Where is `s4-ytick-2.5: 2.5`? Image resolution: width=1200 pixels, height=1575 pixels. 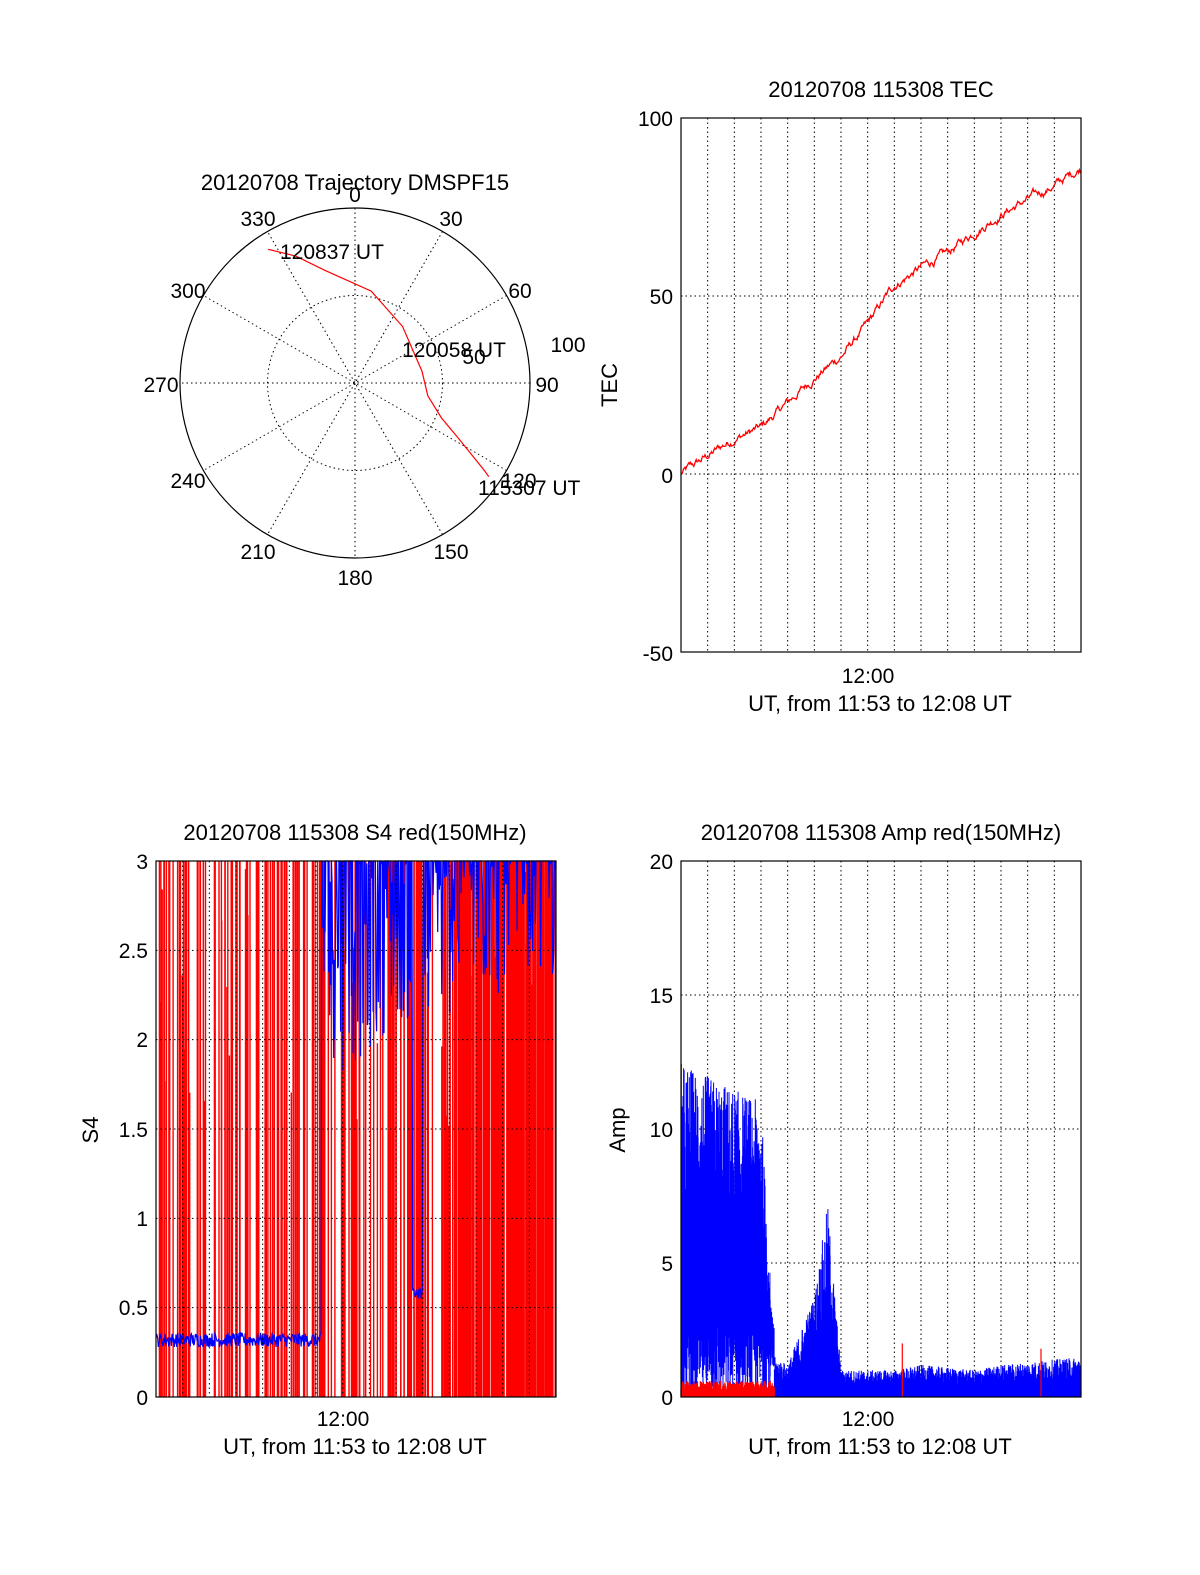
s4-ytick-2.5: 2.5 is located at coordinates (133, 951).